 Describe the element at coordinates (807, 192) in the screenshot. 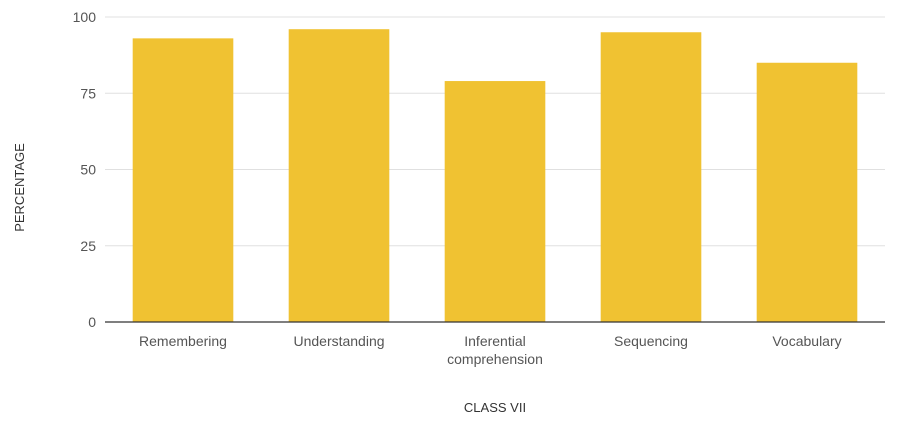

I see `bar-vocabulary` at that location.